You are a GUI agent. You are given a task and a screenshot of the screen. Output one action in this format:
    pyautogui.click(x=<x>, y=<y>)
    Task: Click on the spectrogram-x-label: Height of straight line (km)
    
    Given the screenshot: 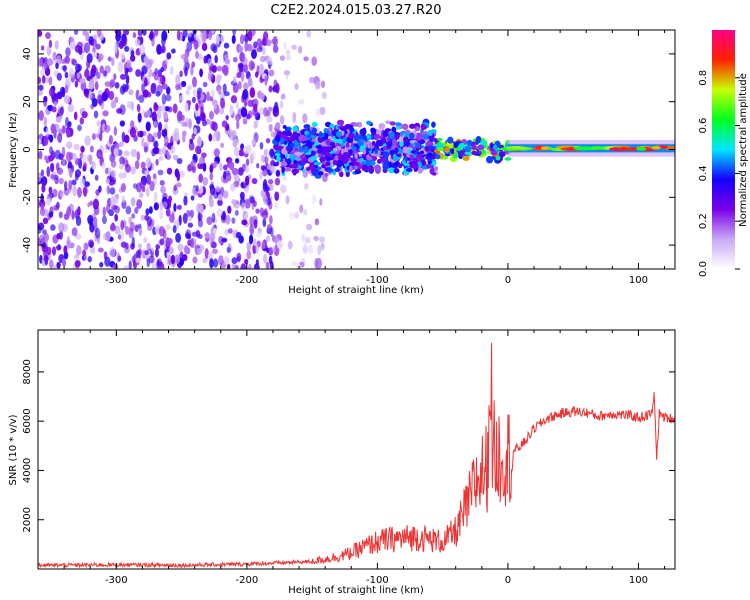 What is the action you would take?
    pyautogui.click(x=356, y=290)
    